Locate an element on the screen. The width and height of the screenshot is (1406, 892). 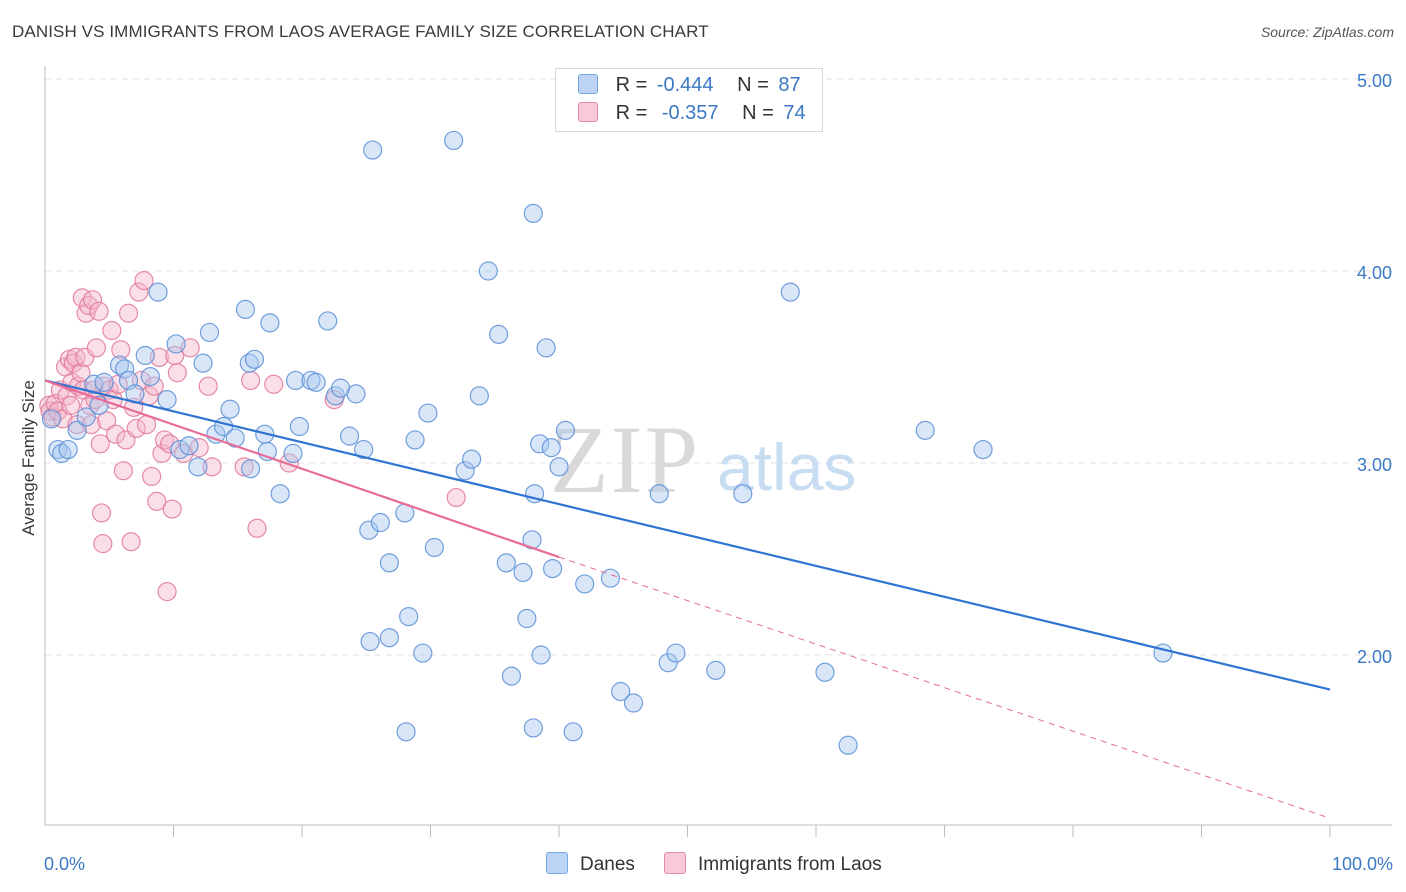
bottom-legend-laos: Immigrants from Laos is located at coordinates (773, 864).